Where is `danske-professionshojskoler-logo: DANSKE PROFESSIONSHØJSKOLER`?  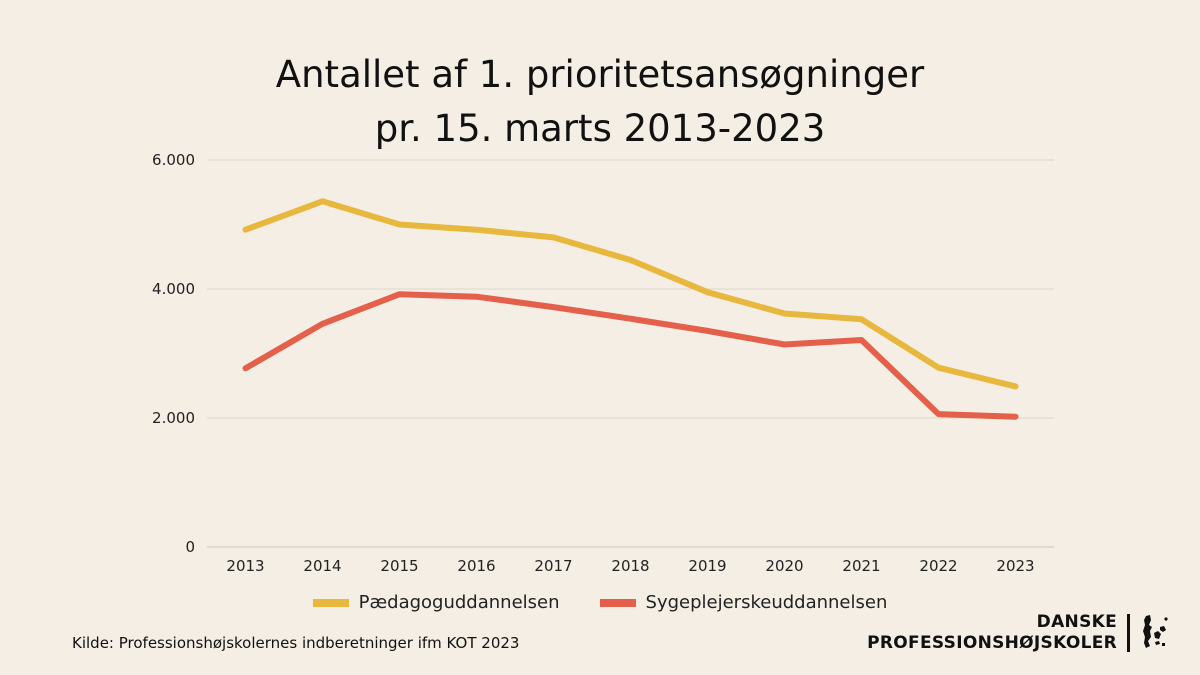
danske-professionshojskoler-logo: DANSKE PROFESSIONSHØJSKOLER is located at coordinates (1017, 633).